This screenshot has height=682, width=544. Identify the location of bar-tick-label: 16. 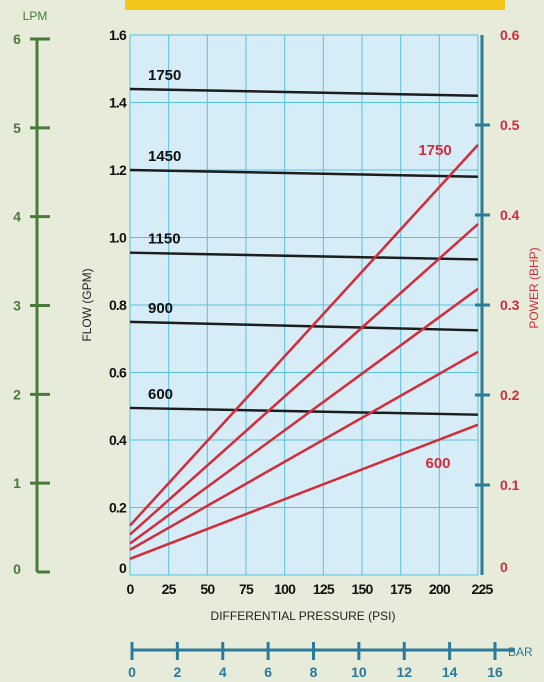
(495, 672).